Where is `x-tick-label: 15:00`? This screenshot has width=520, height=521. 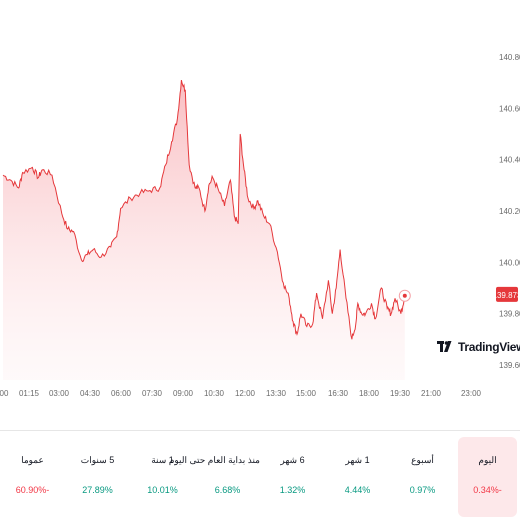
x-tick-label: 15:00 is located at coordinates (306, 393).